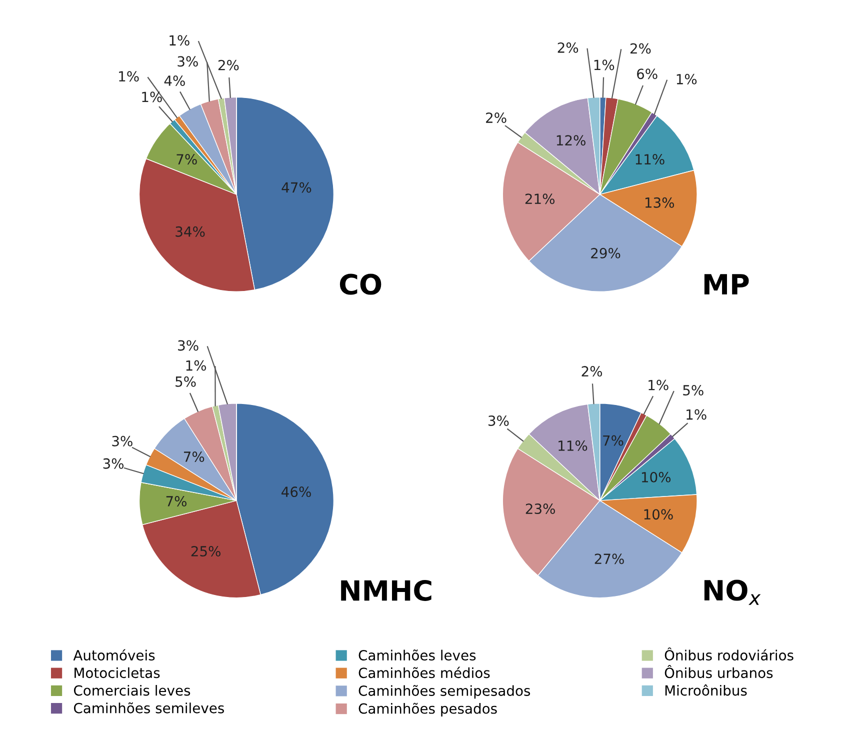 The height and width of the screenshot is (729, 845). Describe the element at coordinates (114, 655) in the screenshot. I see `legend-label: Automóveis` at that location.